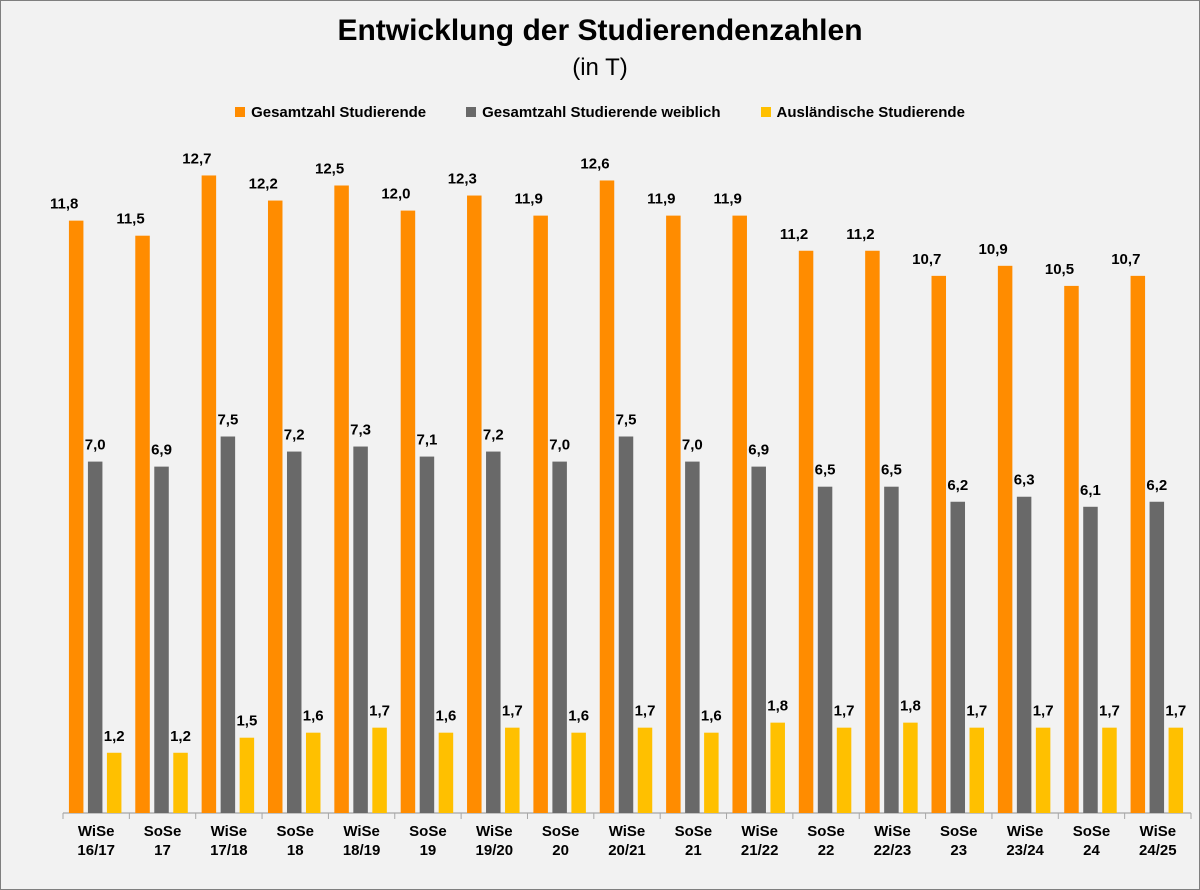  I want to click on x-tick-label: 21, so click(693, 850).